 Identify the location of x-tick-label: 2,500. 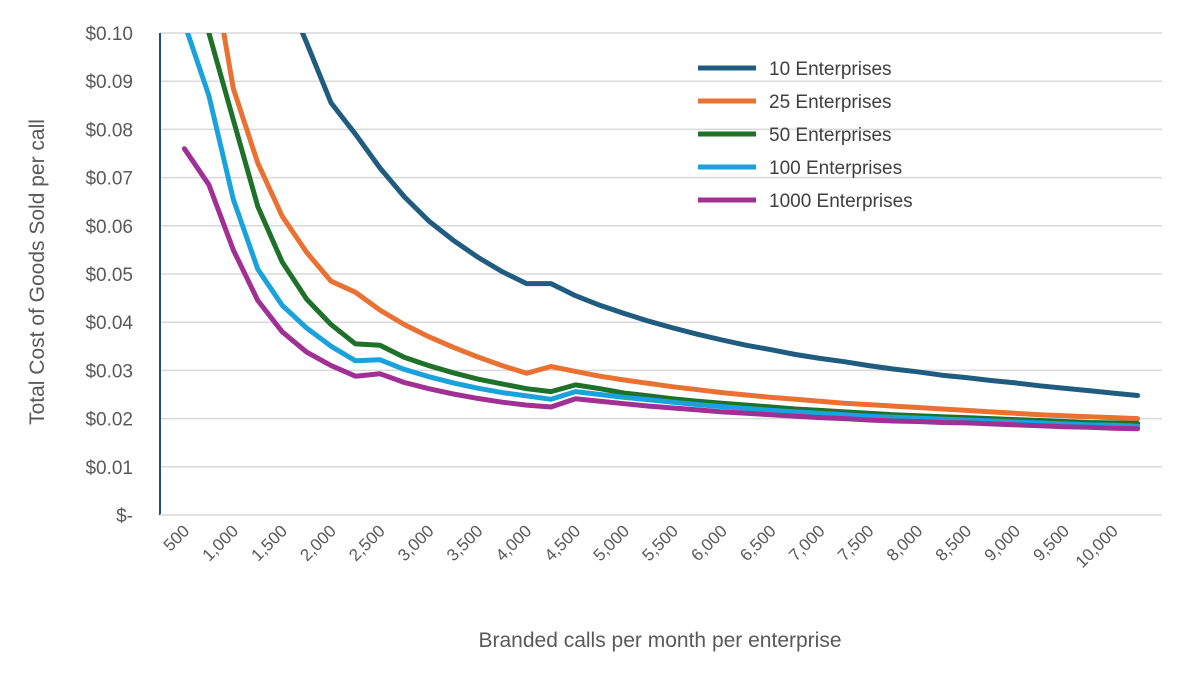
(367, 543).